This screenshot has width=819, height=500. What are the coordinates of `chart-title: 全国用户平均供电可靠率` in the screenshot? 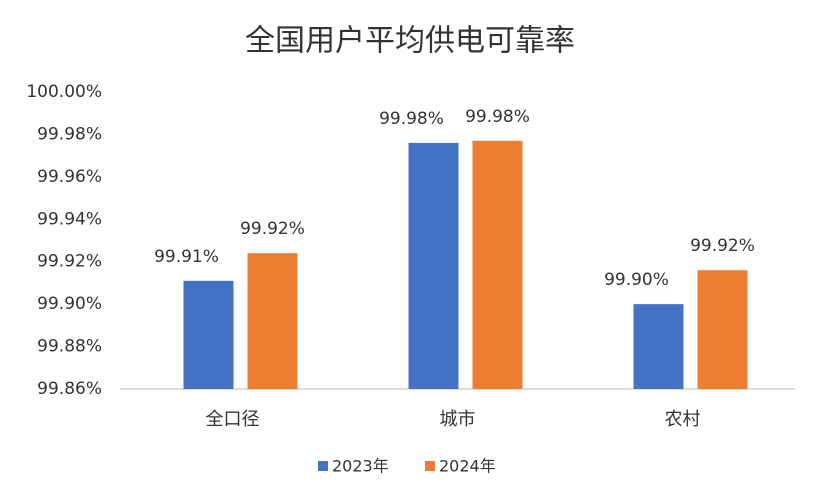 It's located at (410, 41).